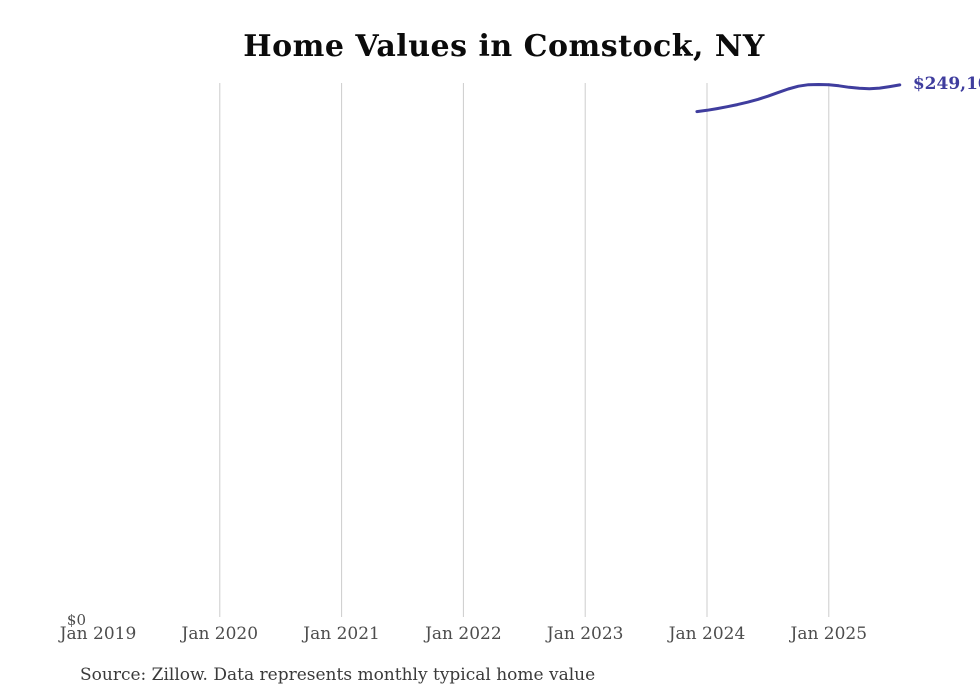  I want to click on home-value-line, so click(798, 98).